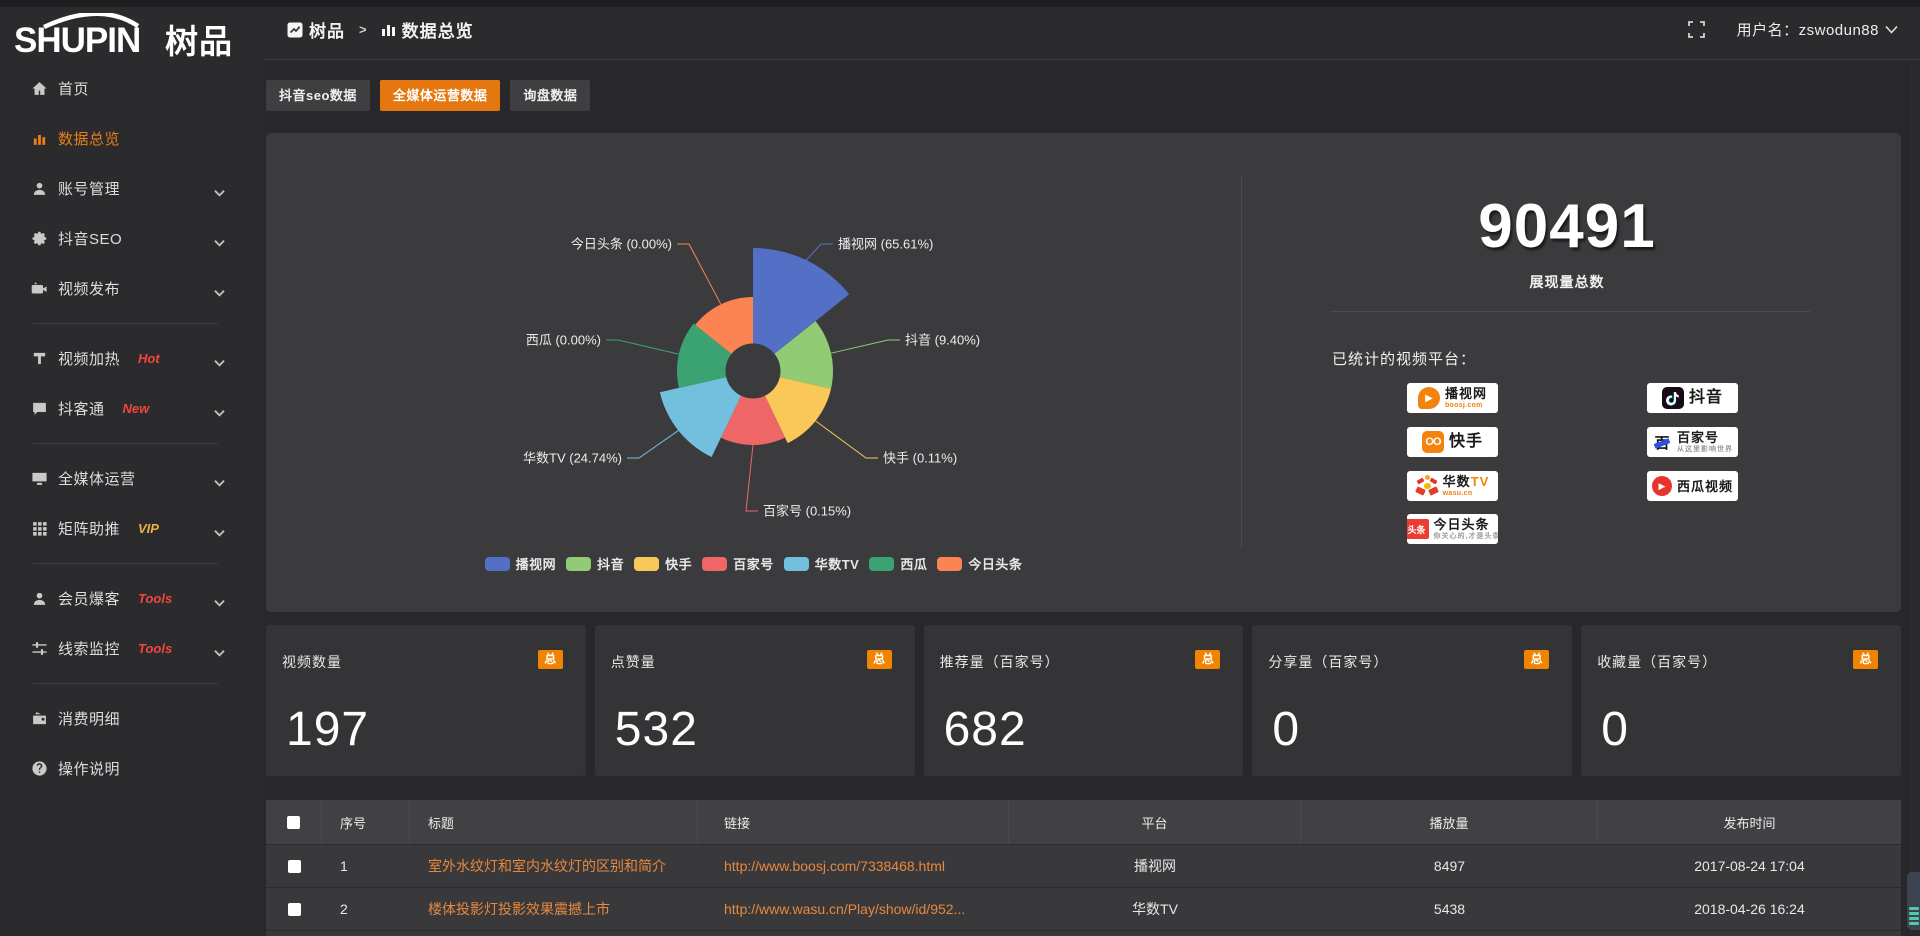 The image size is (1920, 936). Describe the element at coordinates (427, 29) in the screenshot. I see `breadcrumb-current: 数据总览` at that location.